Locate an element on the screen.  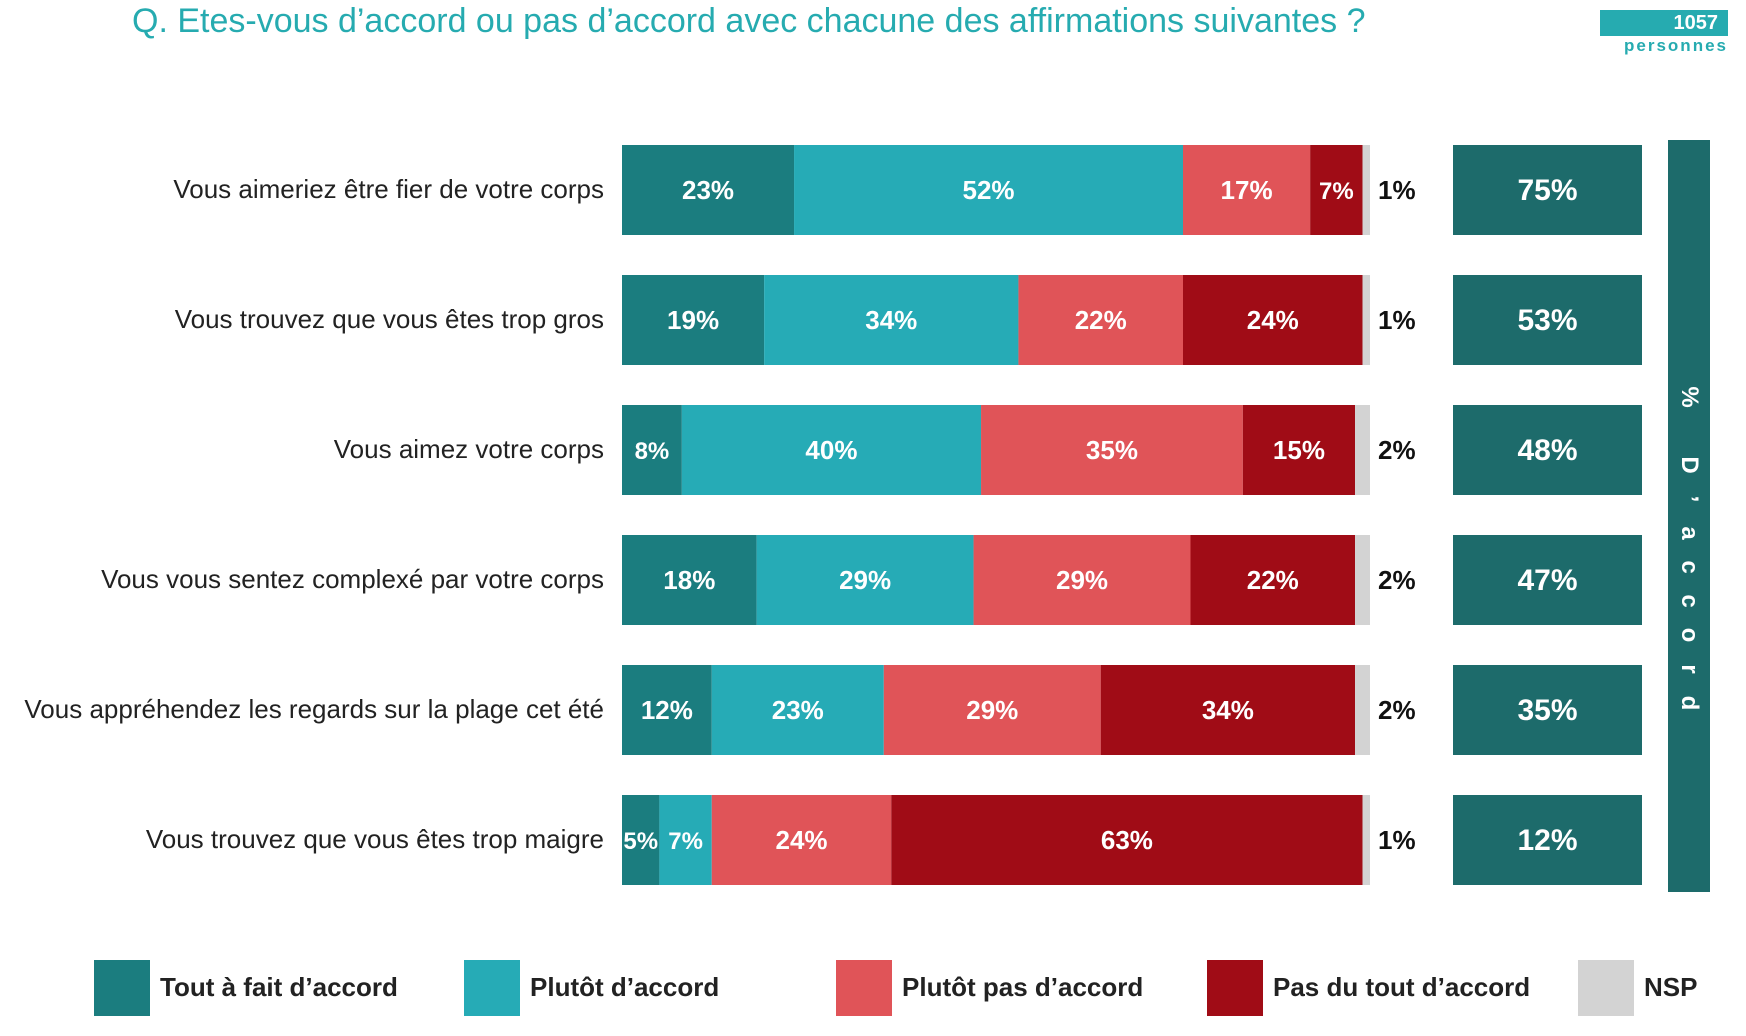
respondent-count-badge: 1057 is located at coordinates (1664, 23).